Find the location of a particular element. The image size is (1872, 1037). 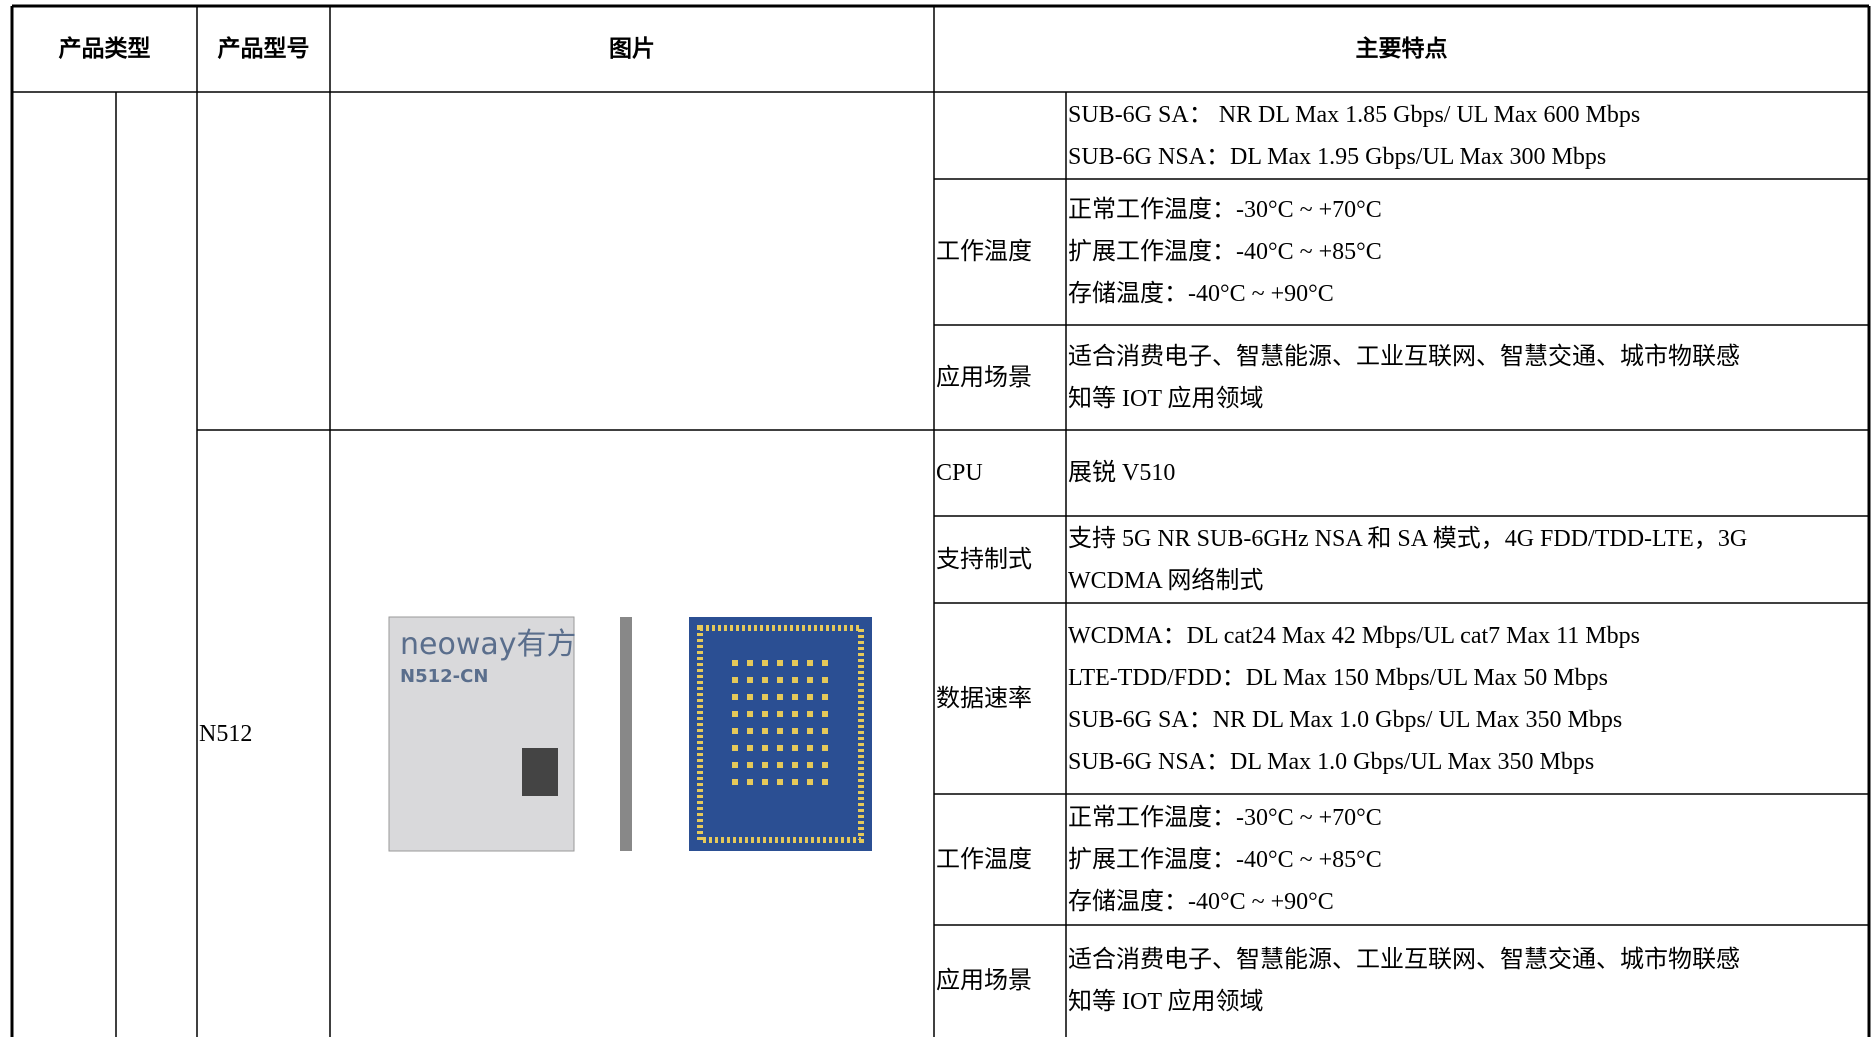

text-line: N512 is located at coordinates (226, 733).